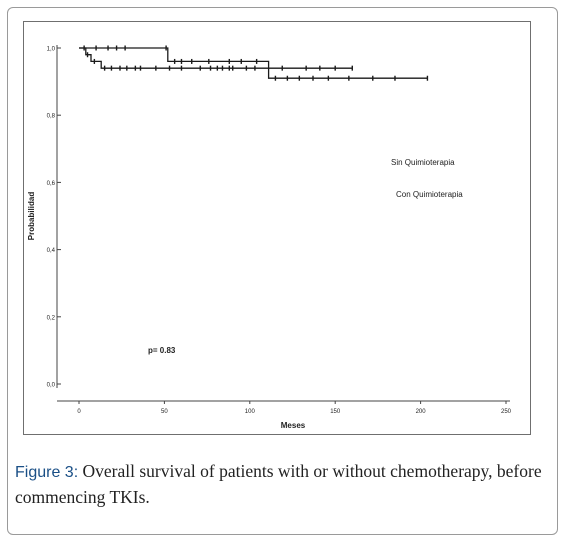 This screenshot has width=562, height=542. Describe the element at coordinates (31, 216) in the screenshot. I see `y-axis-label: Probabilidad` at that location.